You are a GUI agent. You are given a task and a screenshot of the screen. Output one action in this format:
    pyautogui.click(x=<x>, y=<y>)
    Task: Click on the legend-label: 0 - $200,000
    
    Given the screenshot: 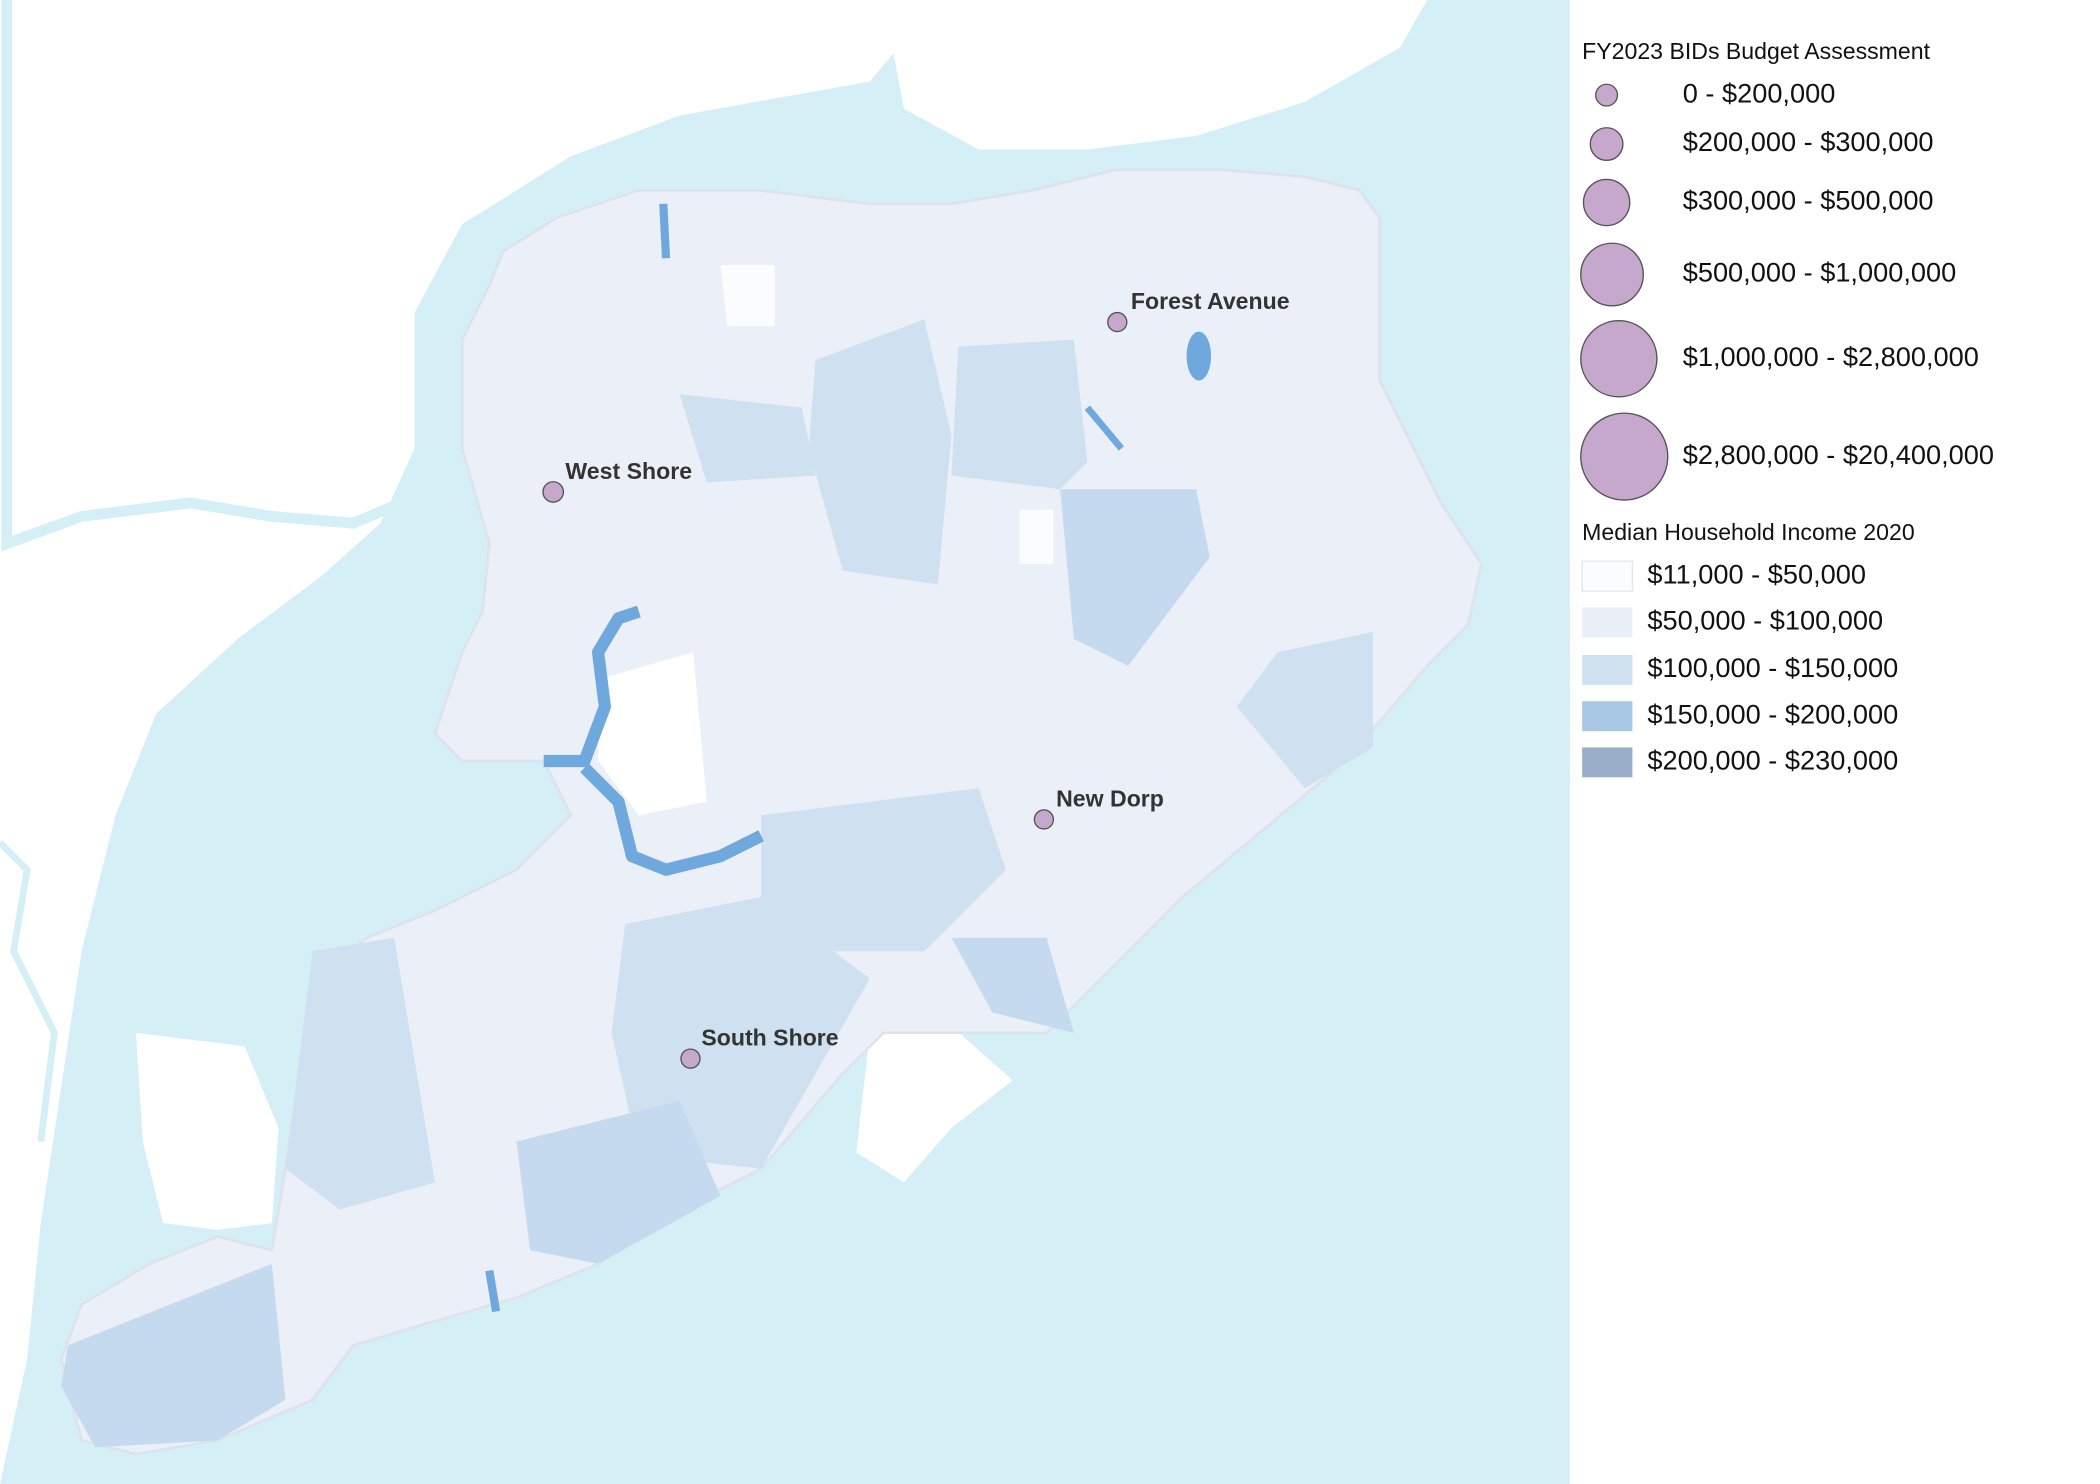 What is the action you would take?
    pyautogui.click(x=1759, y=92)
    